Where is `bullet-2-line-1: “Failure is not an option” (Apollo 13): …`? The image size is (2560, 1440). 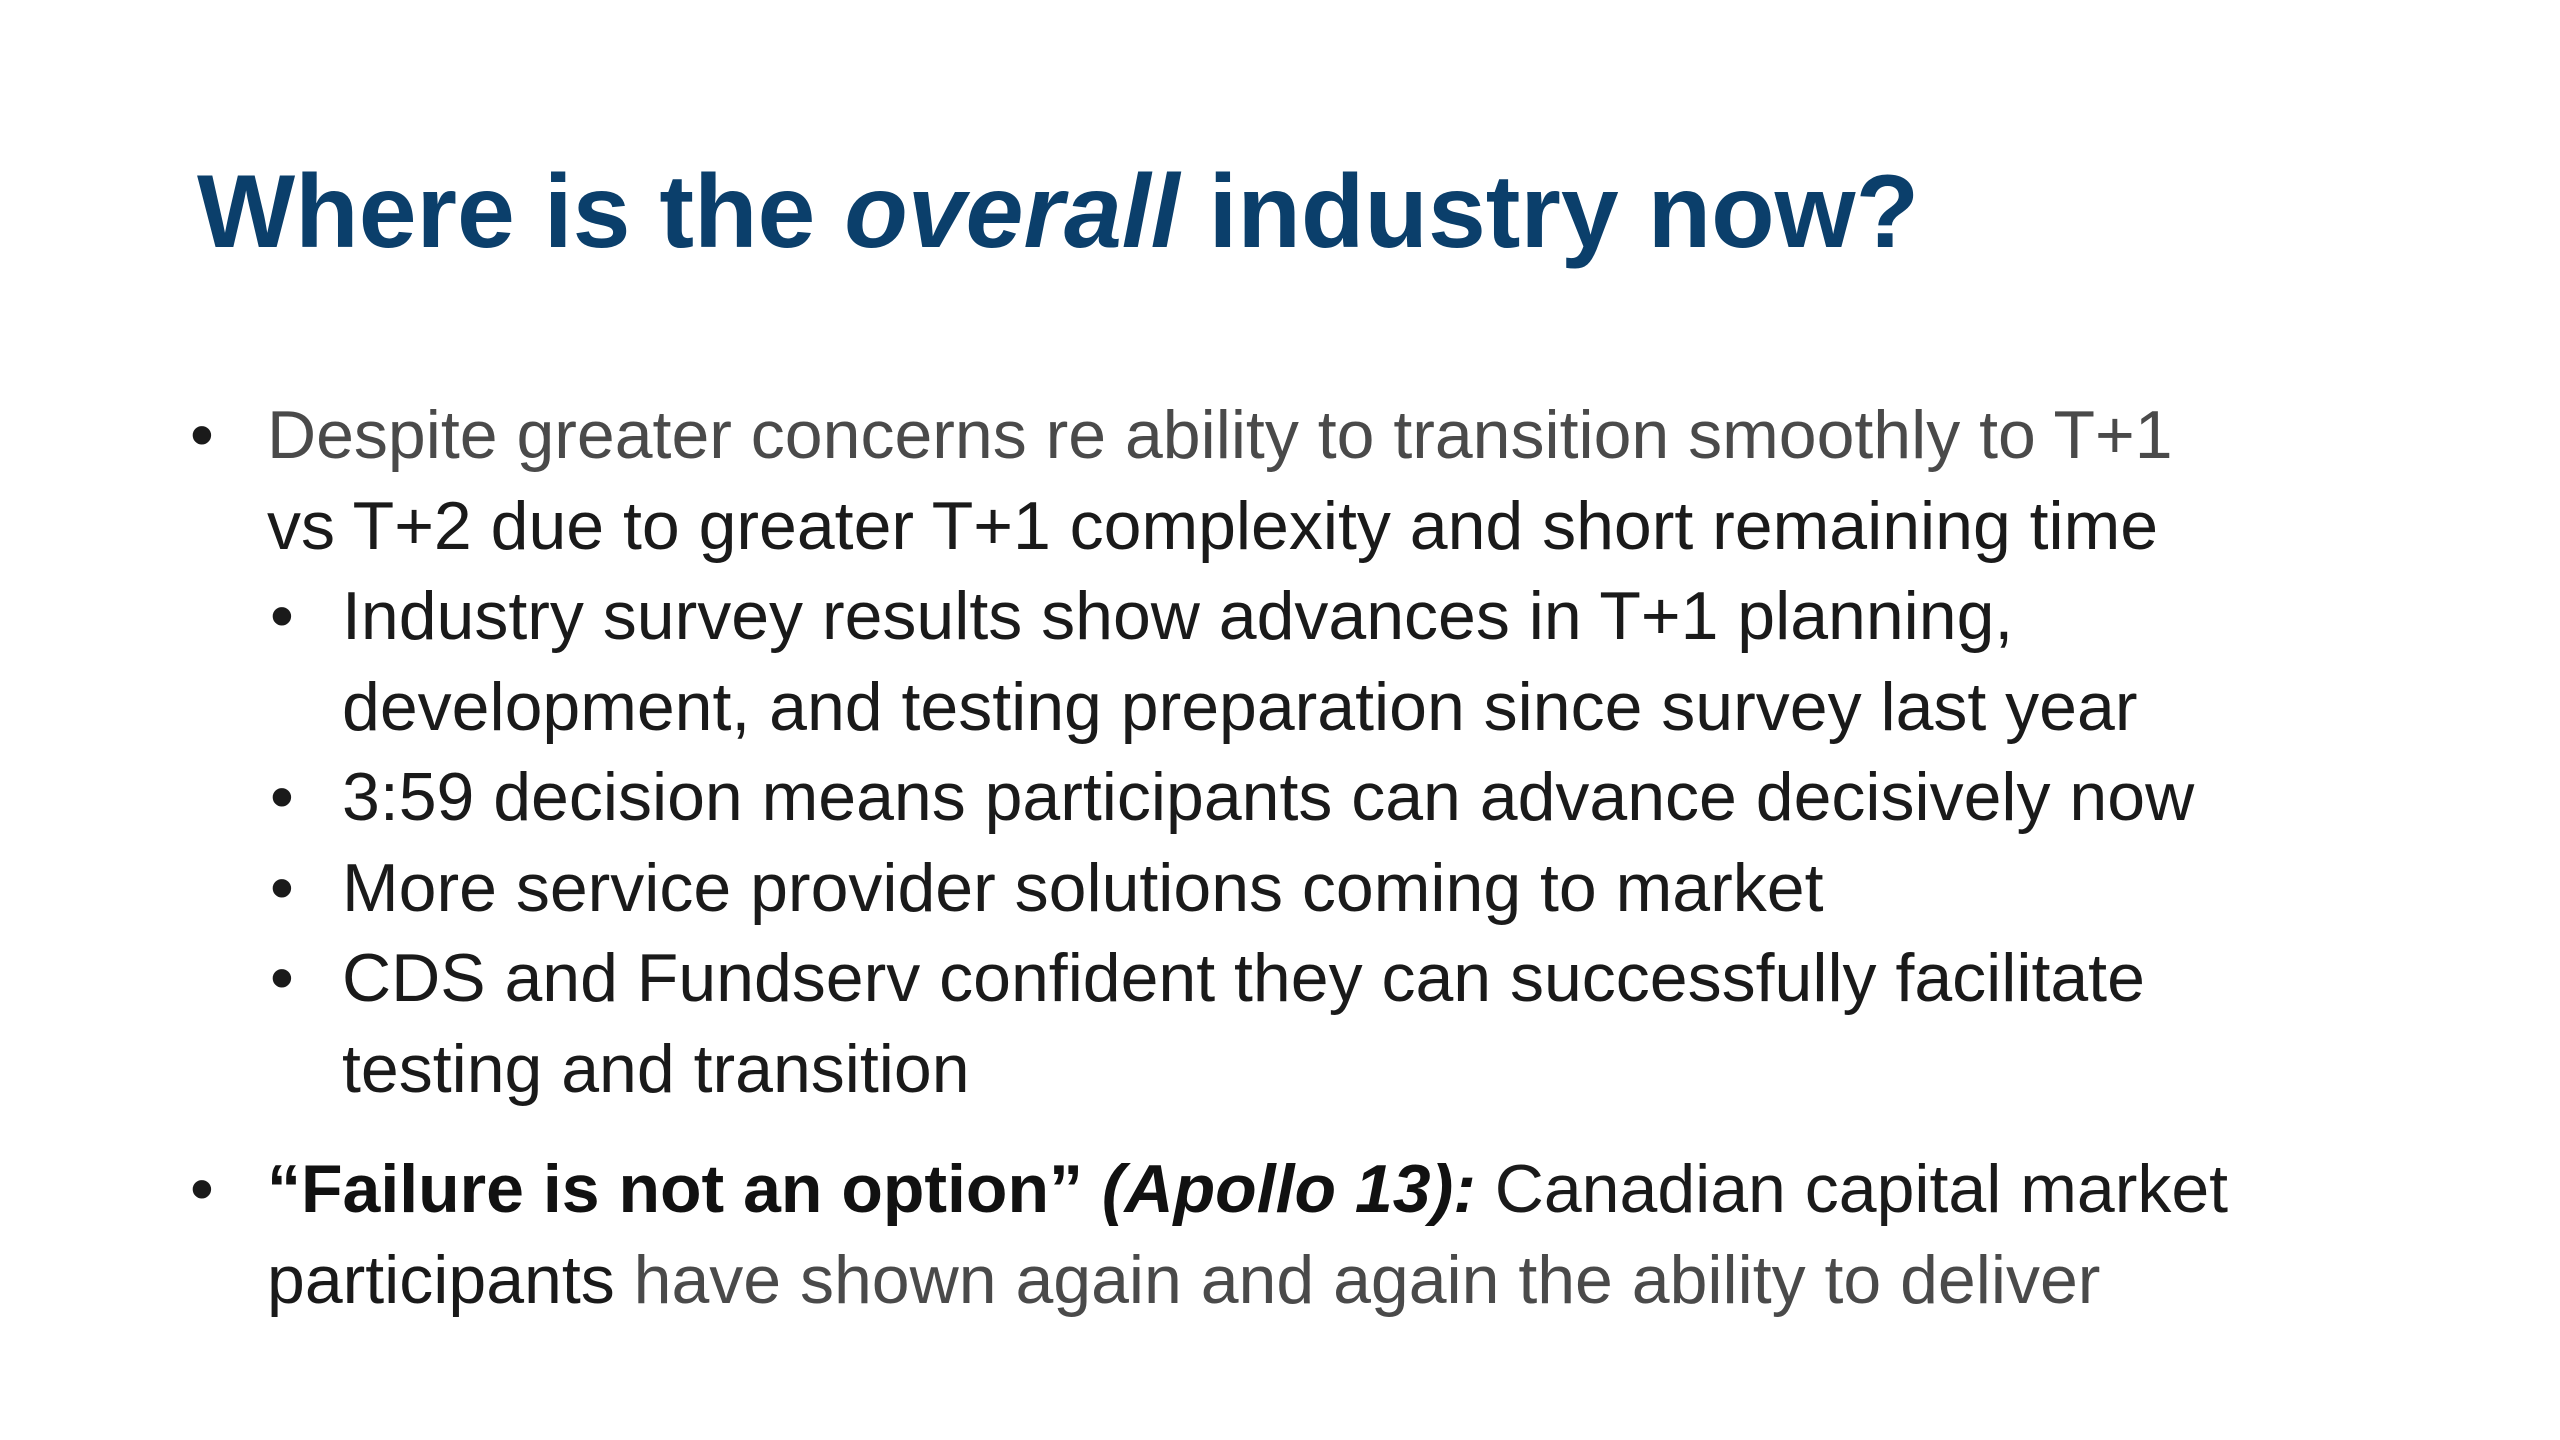
bullet-2-line-1: “Failure is not an option” (Apollo 13): … is located at coordinates (1413, 1189).